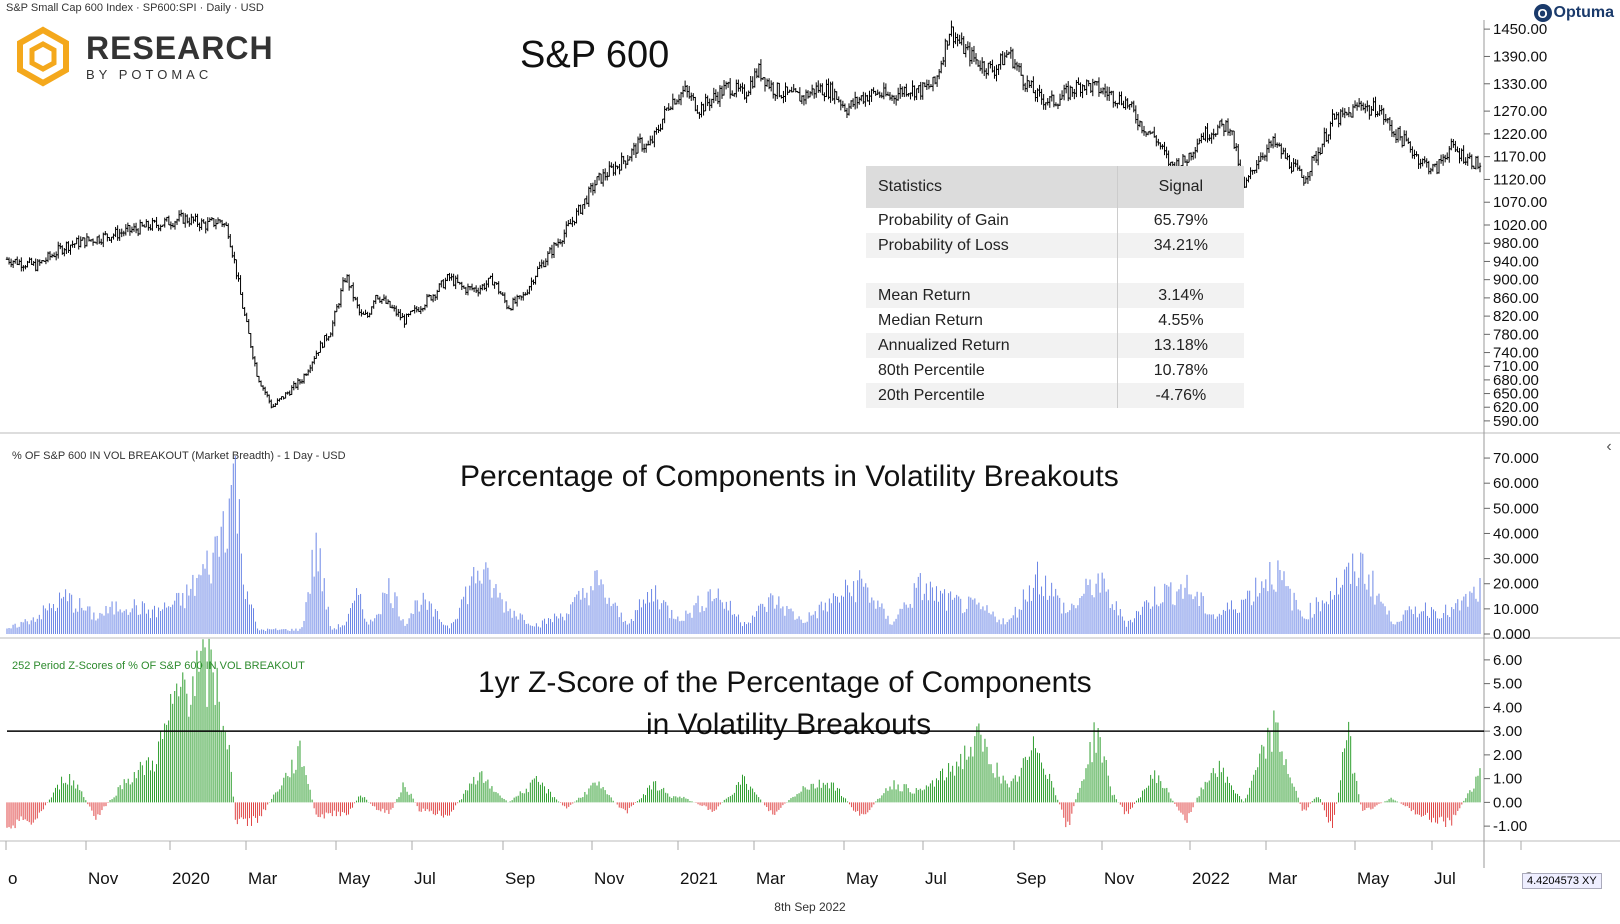  I want to click on y-tick-label: 70.000, so click(1516, 458).